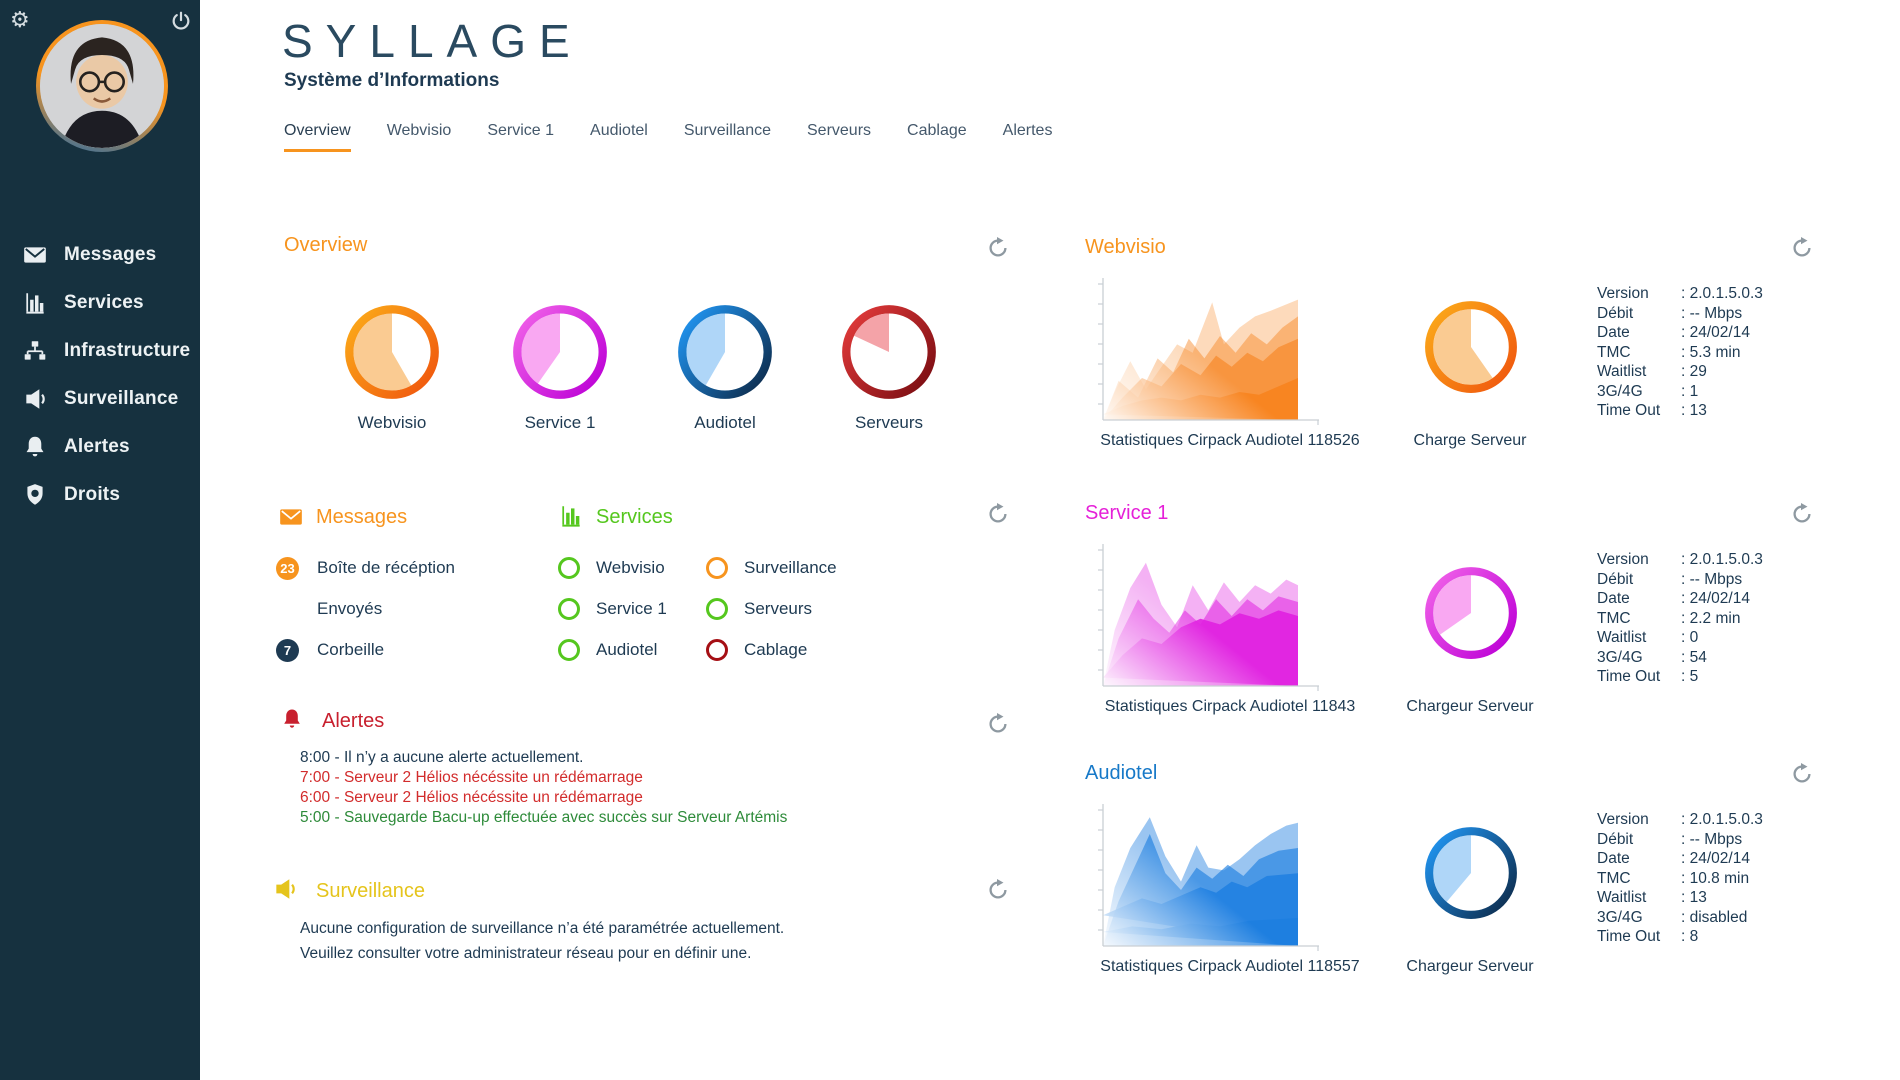  I want to click on stat-line-tmc: TMC: 5.3 min, so click(1707, 353).